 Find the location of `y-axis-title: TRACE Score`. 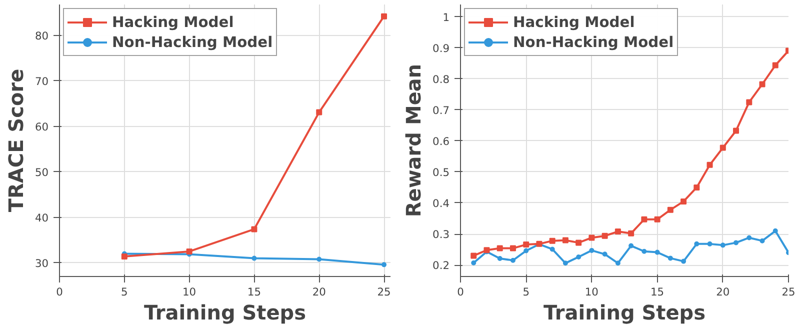

y-axis-title: TRACE Score is located at coordinates (16, 140).